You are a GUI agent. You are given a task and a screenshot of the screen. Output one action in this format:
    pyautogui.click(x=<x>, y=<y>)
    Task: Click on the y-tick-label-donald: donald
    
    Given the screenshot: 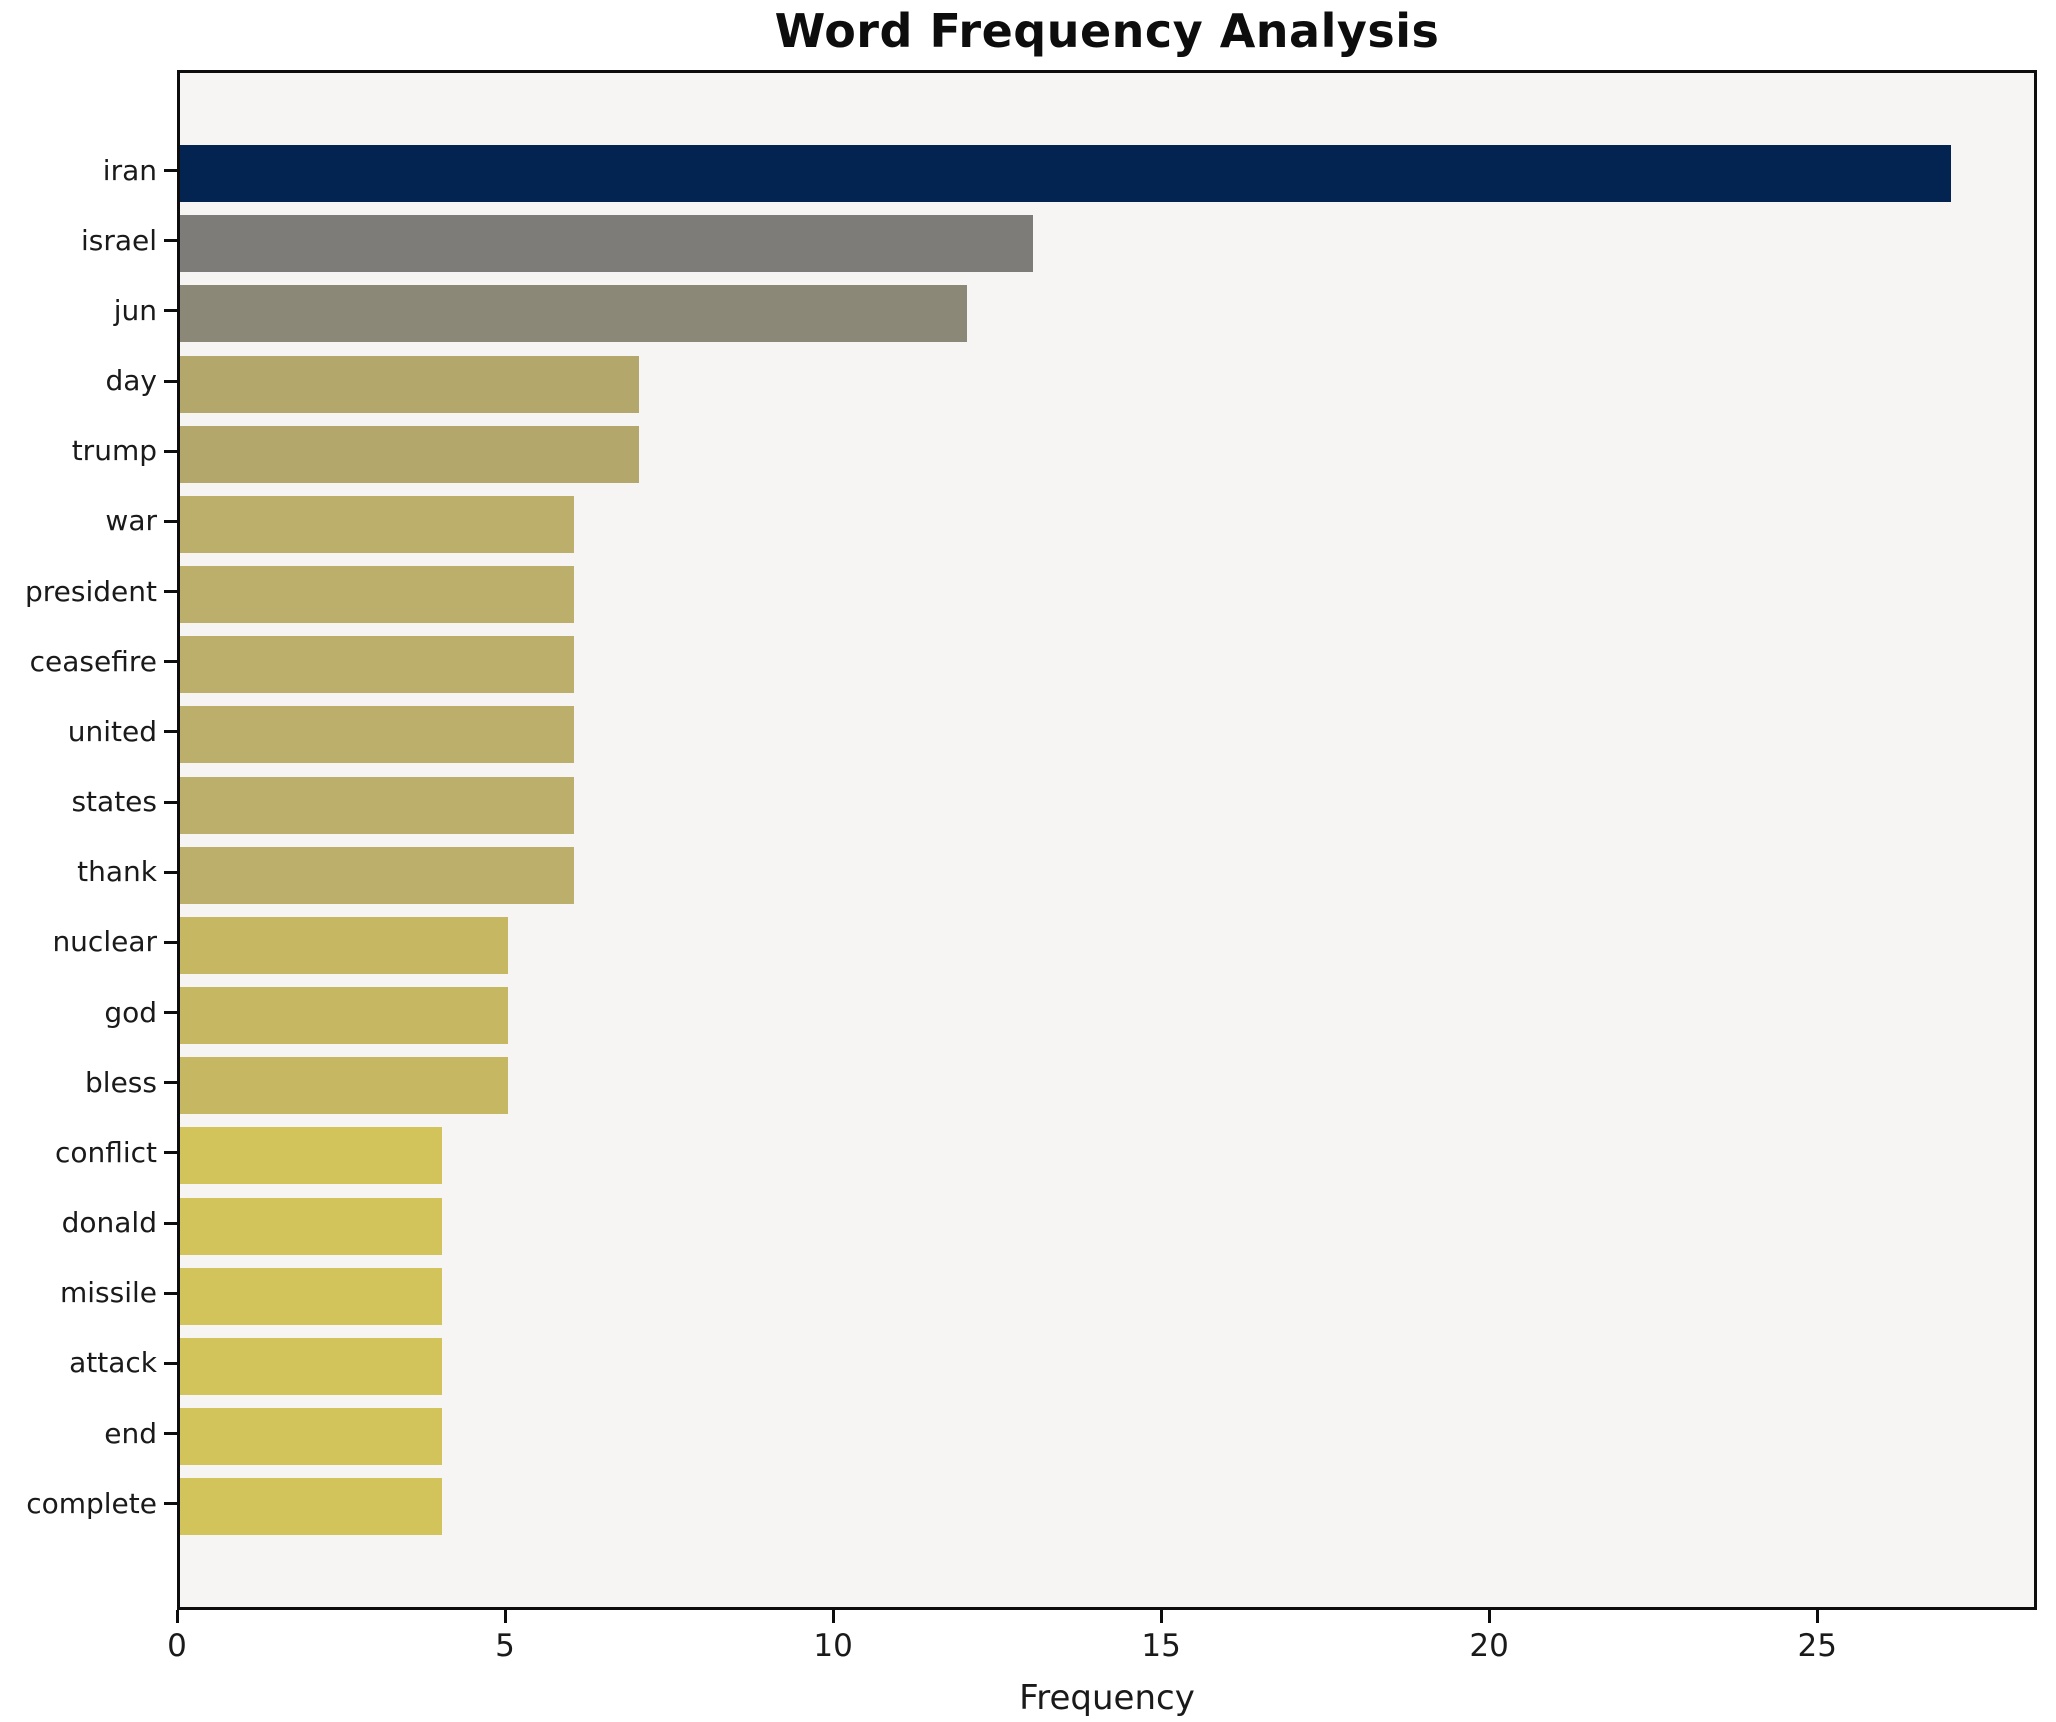 What is the action you would take?
    pyautogui.click(x=109, y=1223)
    